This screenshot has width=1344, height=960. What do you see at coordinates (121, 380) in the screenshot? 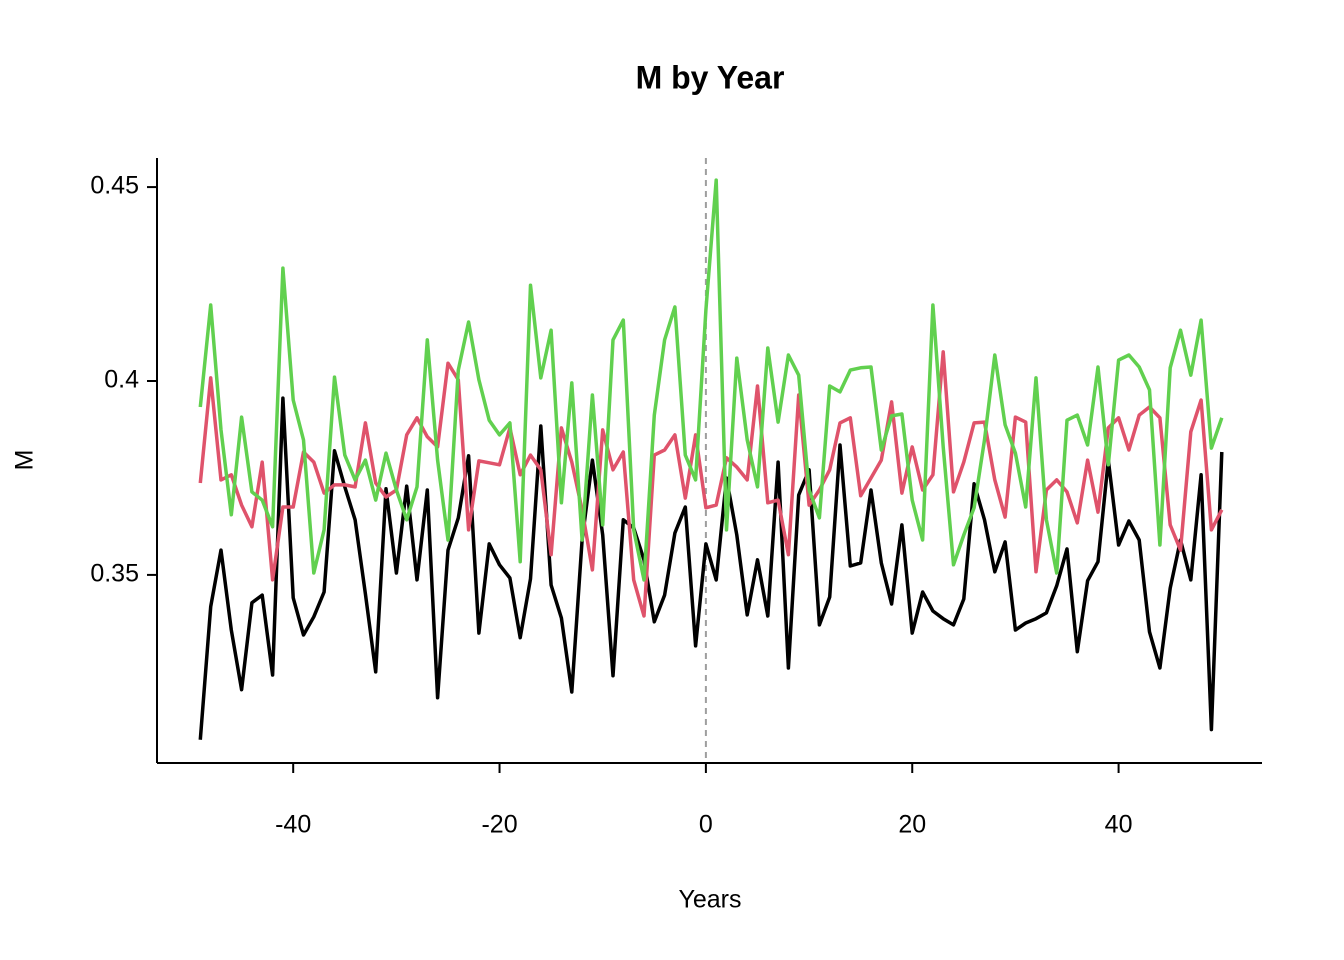
I see `y-tick-label: 0.4` at bounding box center [121, 380].